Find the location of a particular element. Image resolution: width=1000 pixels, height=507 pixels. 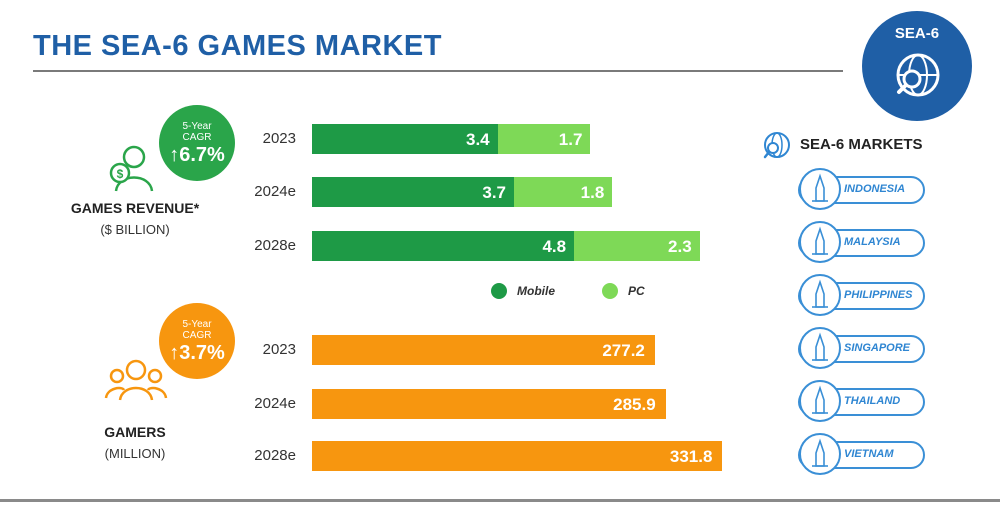

page-title: THE SEA-6 GAMES MARKET is located at coordinates (237, 46).